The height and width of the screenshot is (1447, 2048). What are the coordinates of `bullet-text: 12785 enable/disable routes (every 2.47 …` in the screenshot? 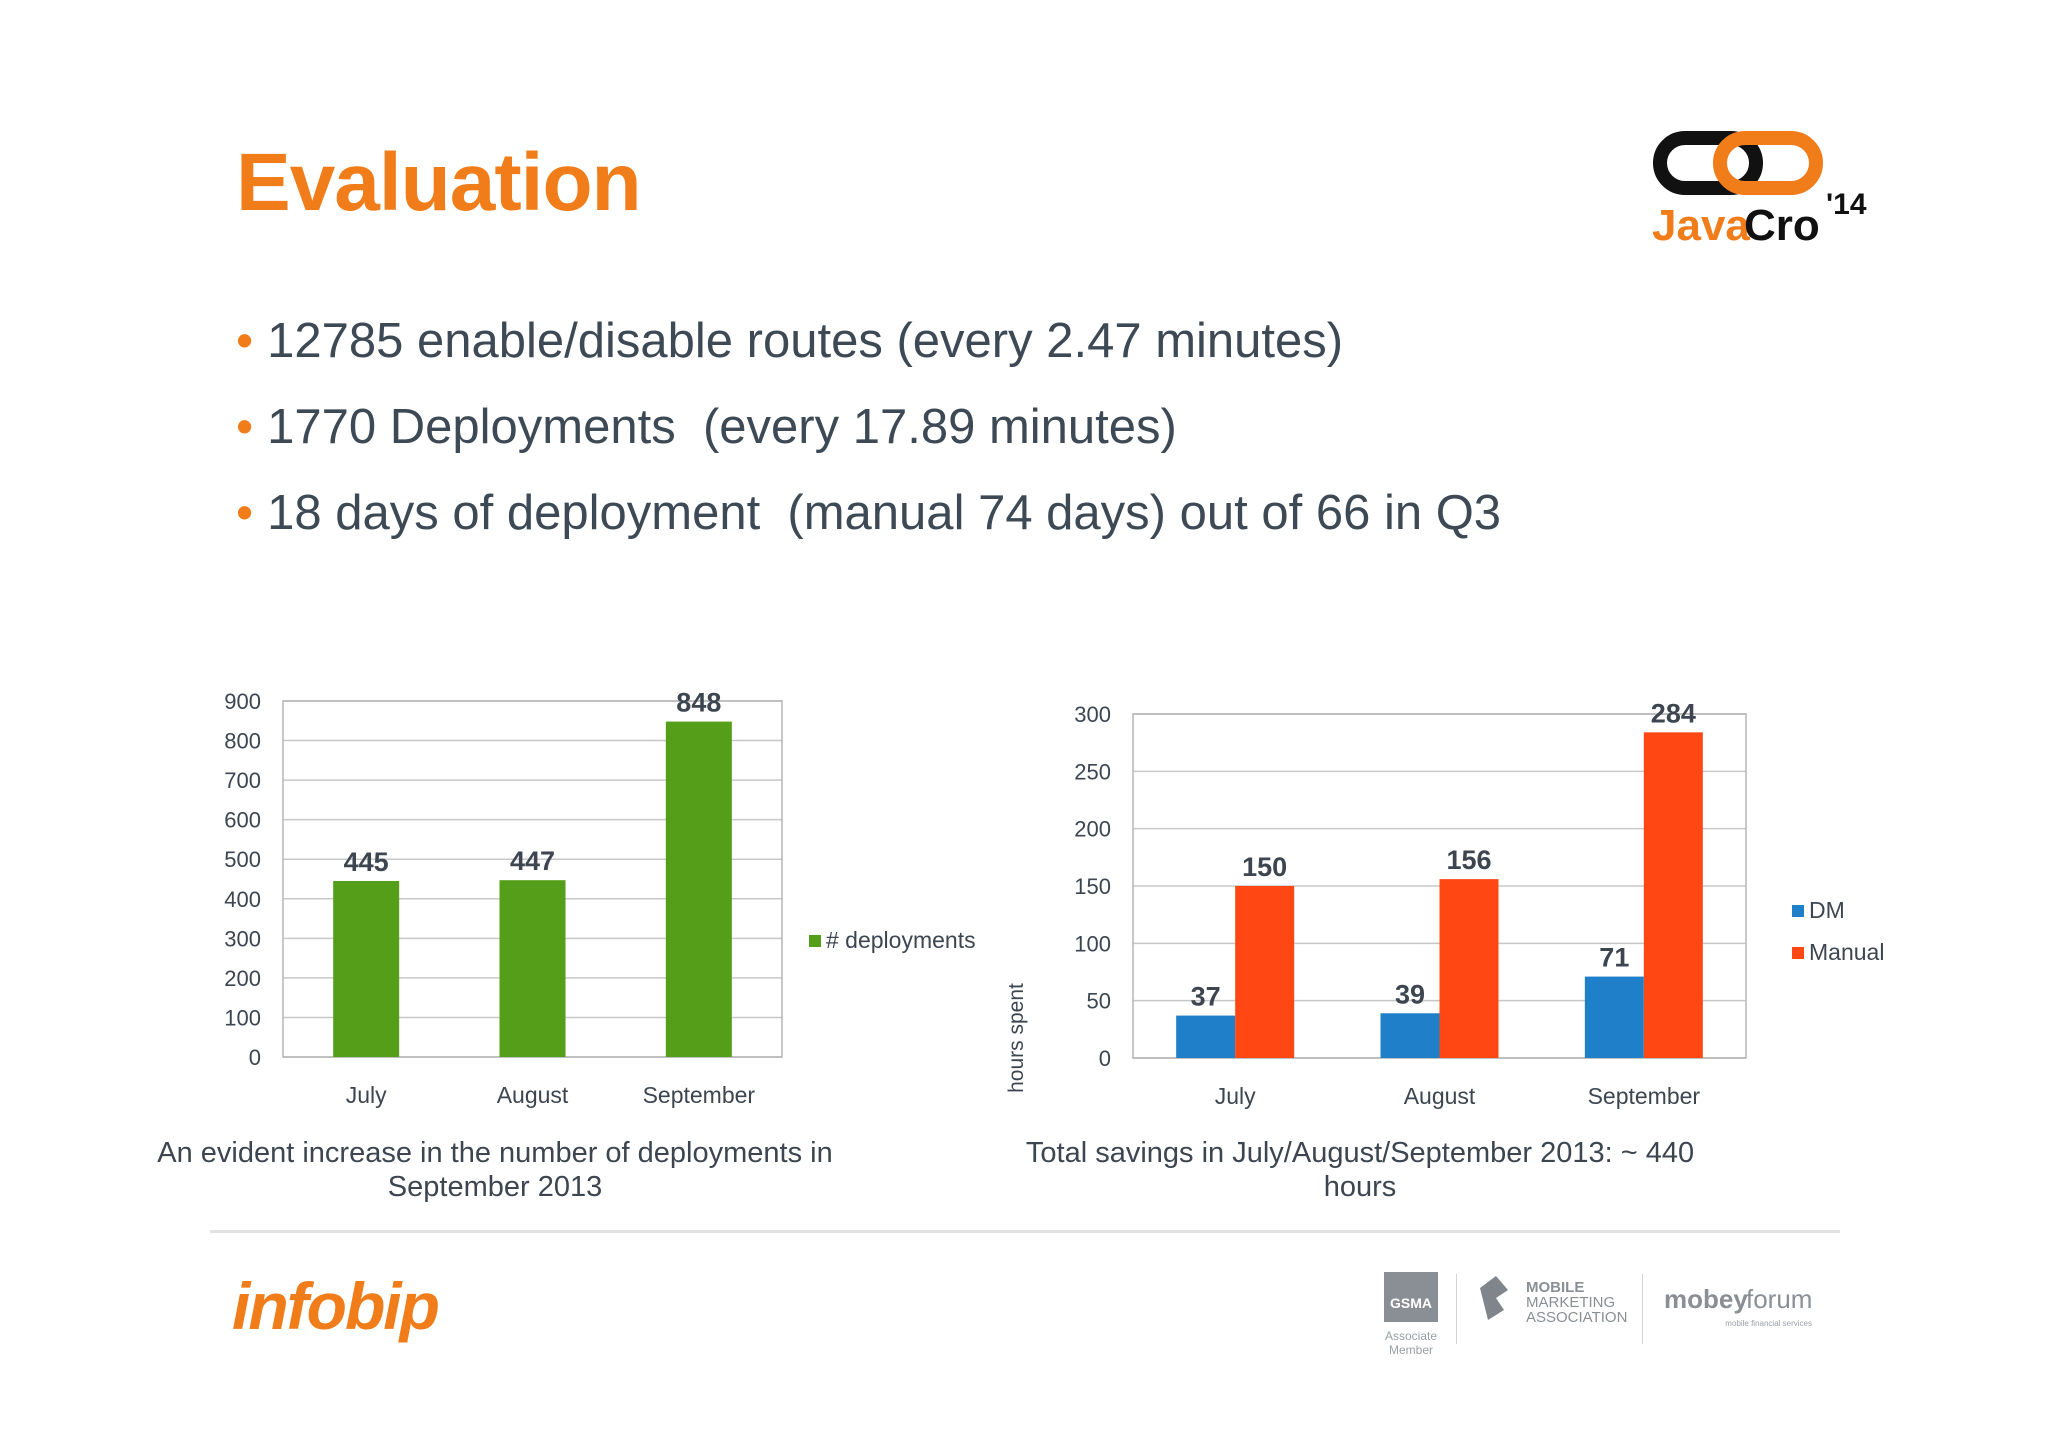 It's located at (805, 341).